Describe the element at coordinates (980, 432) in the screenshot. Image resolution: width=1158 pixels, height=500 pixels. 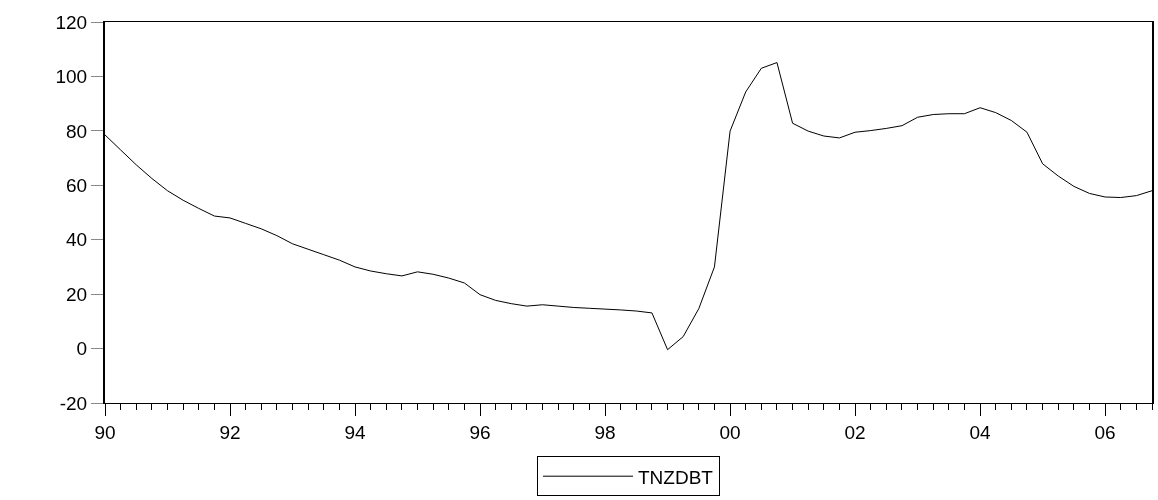
I see `x-tick-label: 04` at that location.